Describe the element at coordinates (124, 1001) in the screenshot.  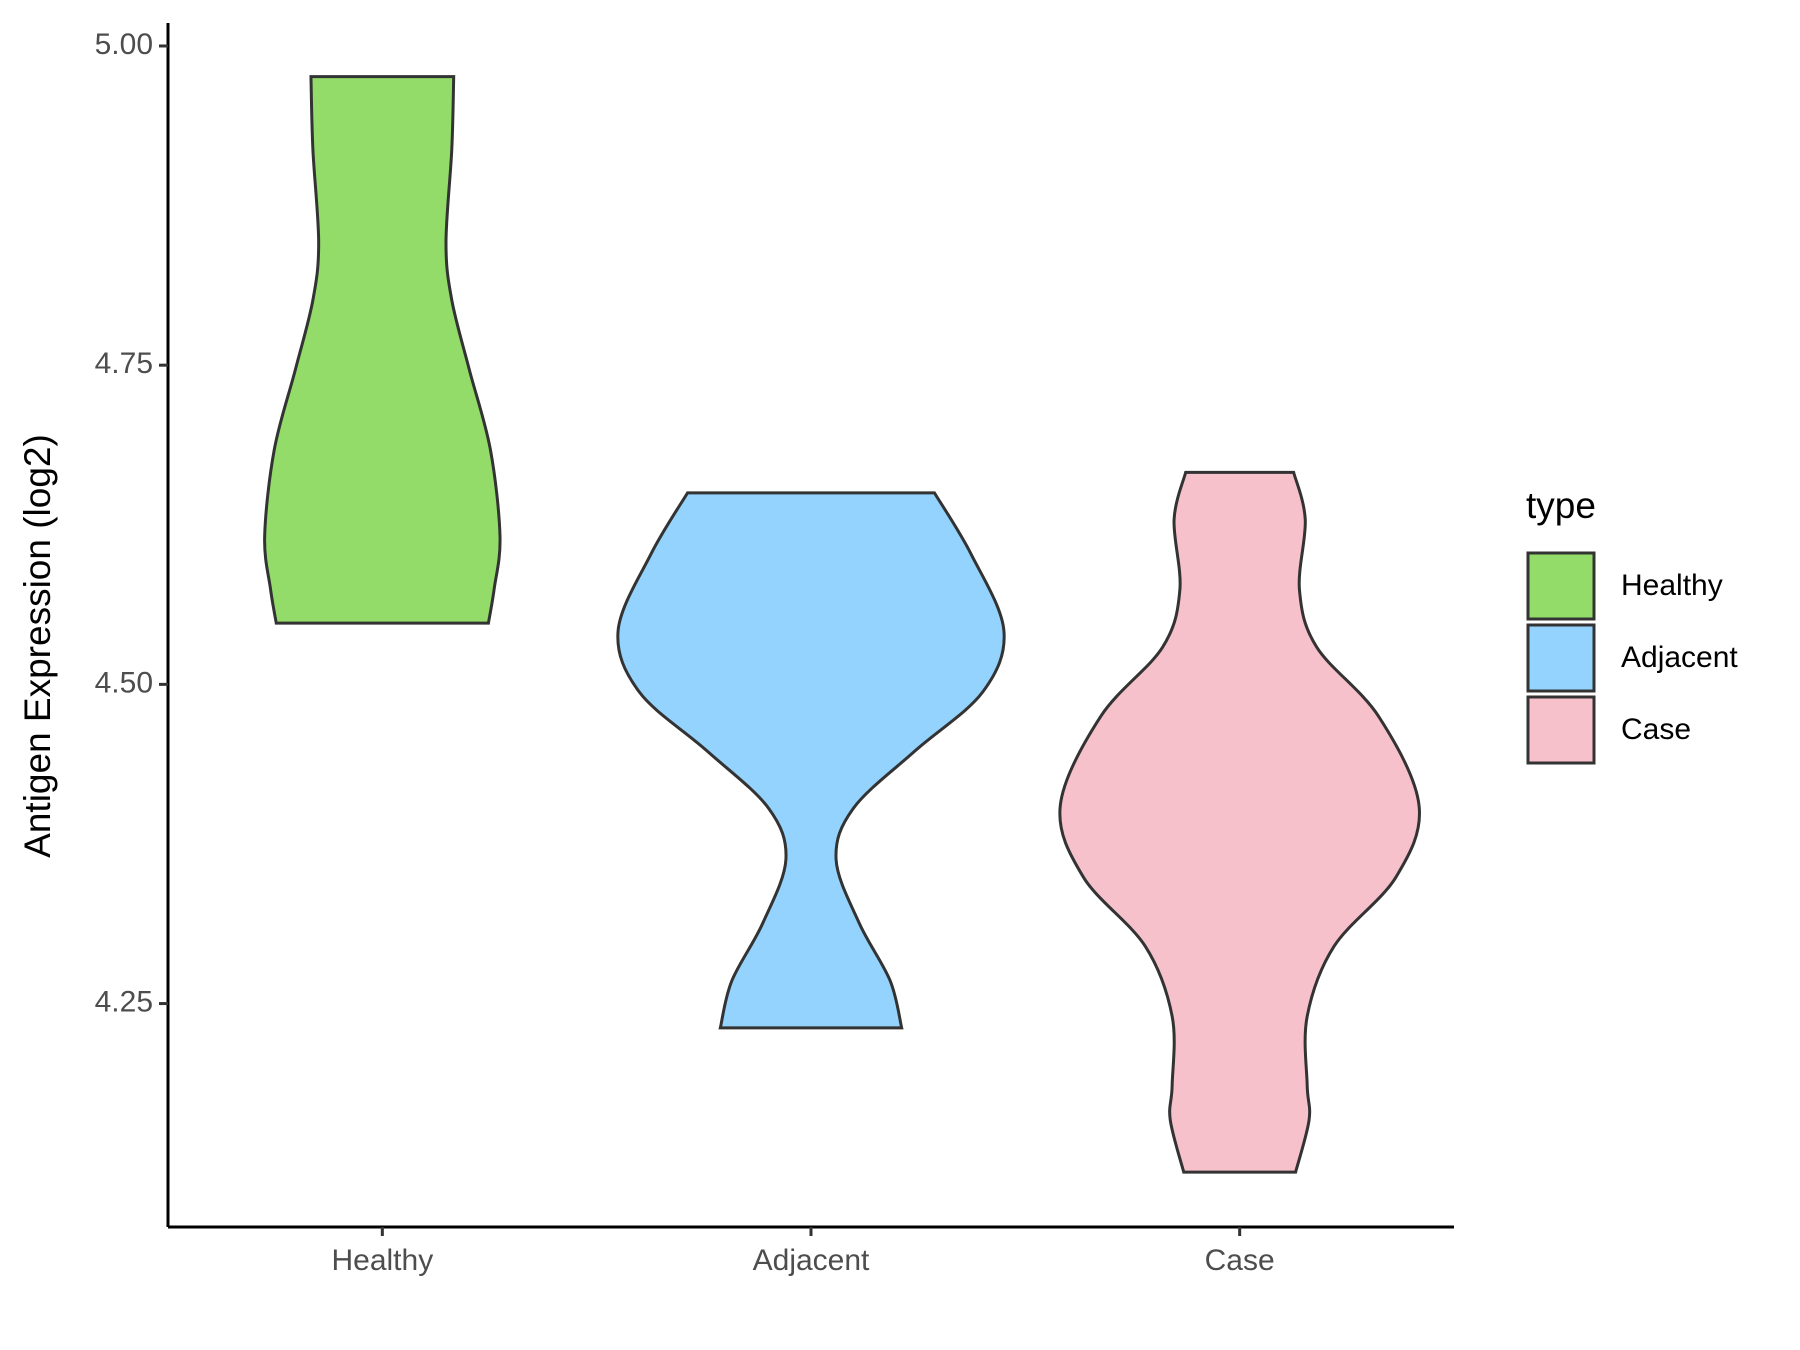
I see `y-tick-label: 4.25` at that location.